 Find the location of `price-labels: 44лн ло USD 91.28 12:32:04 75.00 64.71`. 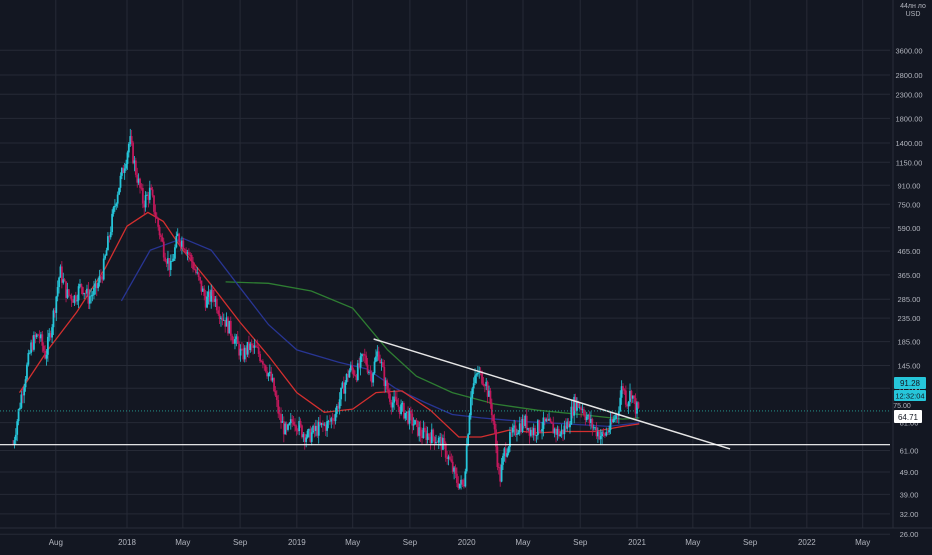

price-labels: 44лн ло USD 91.28 12:32:04 75.00 64.71 is located at coordinates (909, 213).